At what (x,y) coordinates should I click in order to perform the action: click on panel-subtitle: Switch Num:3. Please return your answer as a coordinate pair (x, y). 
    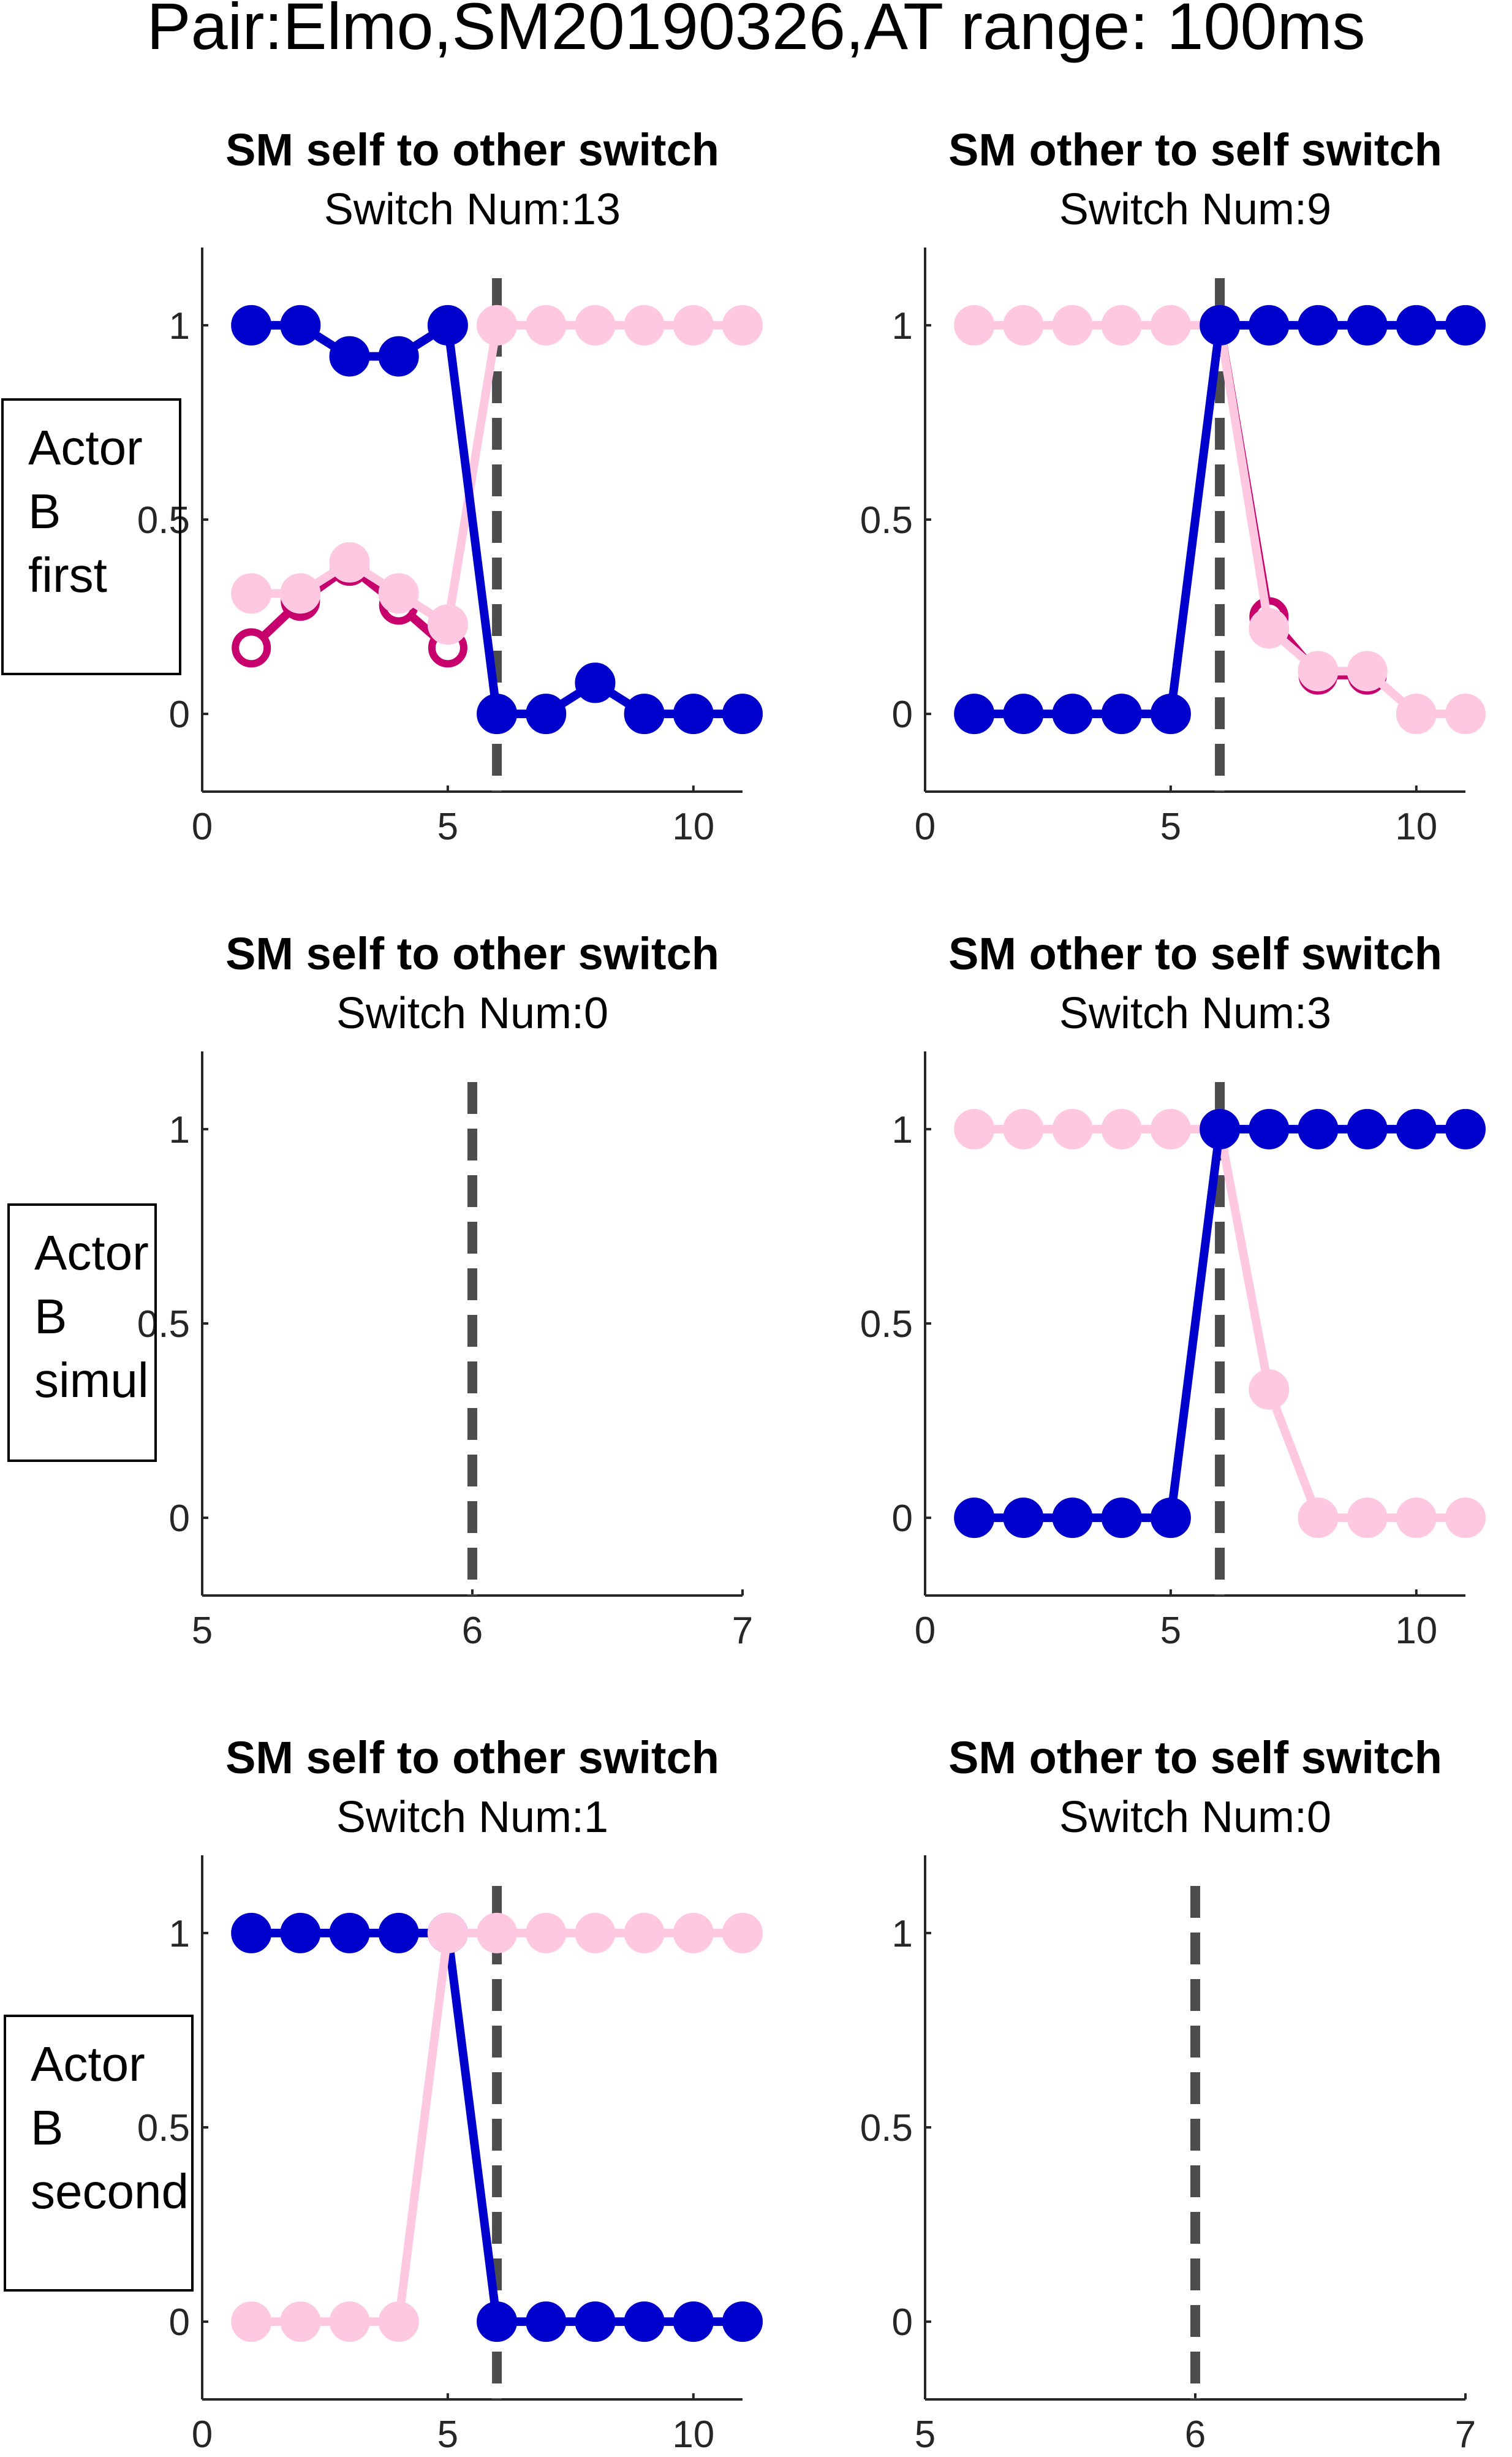
    Looking at the image, I should click on (1195, 1013).